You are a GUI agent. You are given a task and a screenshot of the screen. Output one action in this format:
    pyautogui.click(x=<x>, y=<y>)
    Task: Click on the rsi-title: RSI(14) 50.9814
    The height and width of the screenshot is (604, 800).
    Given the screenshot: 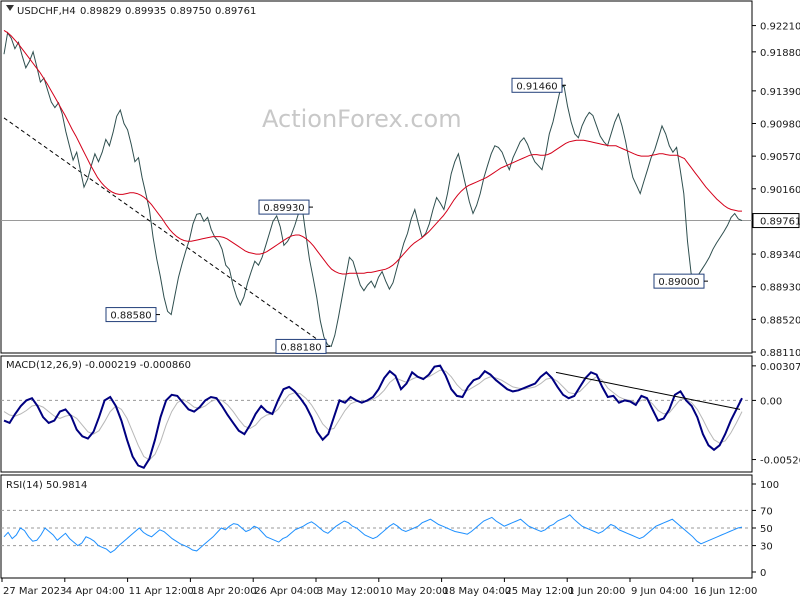 What is the action you would take?
    pyautogui.click(x=46, y=485)
    